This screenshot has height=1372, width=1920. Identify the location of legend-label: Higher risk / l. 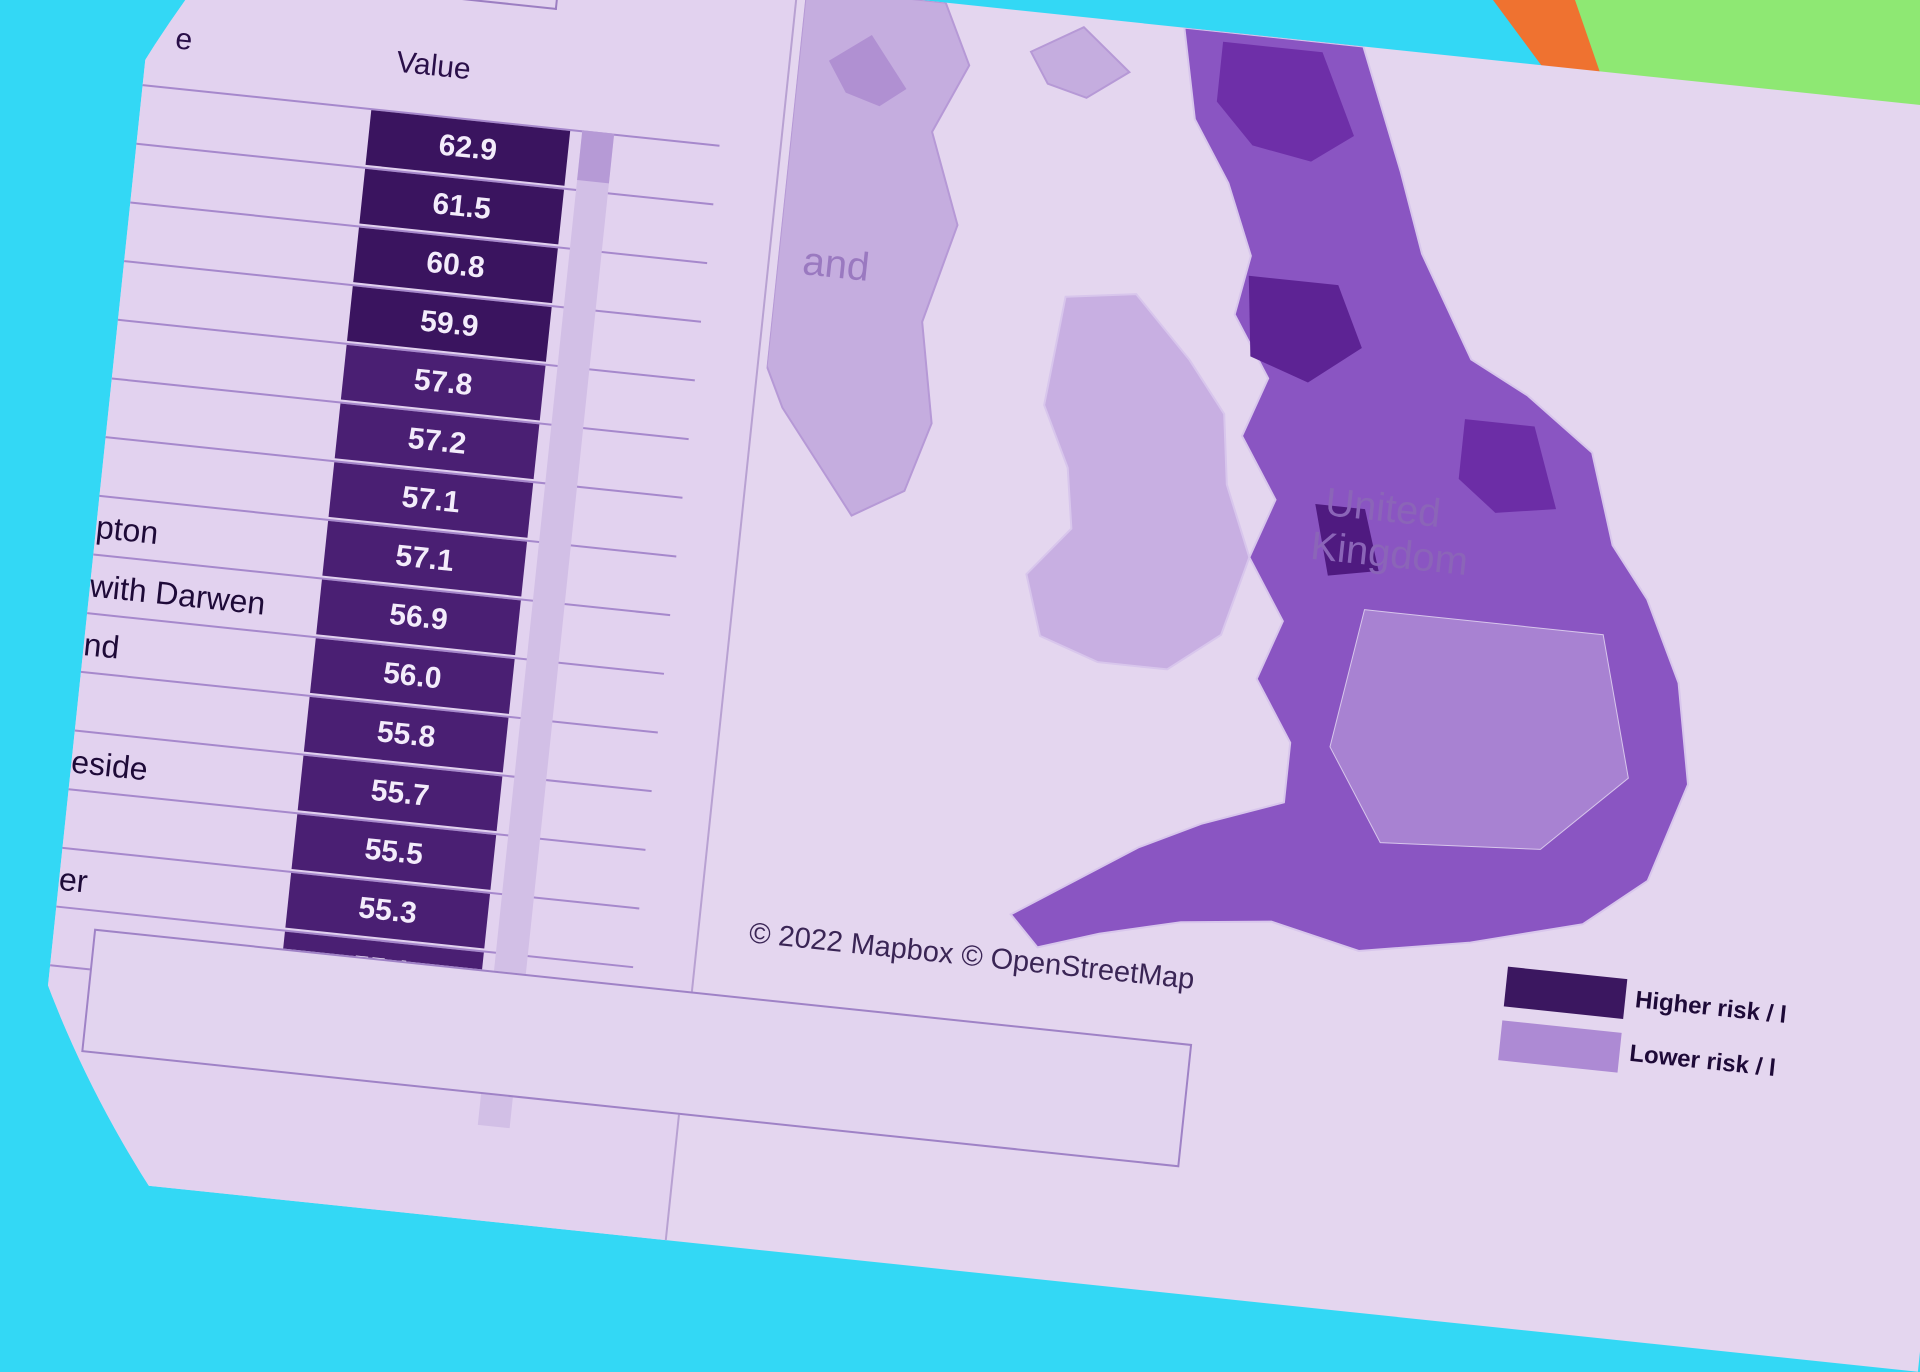
(1710, 1007).